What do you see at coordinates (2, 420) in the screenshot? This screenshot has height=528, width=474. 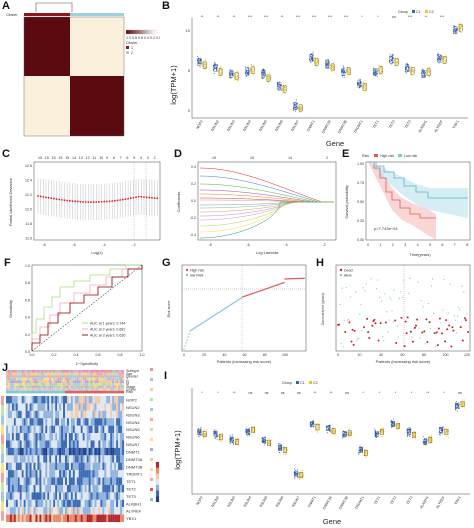 I see `row-group-bar` at bounding box center [2, 420].